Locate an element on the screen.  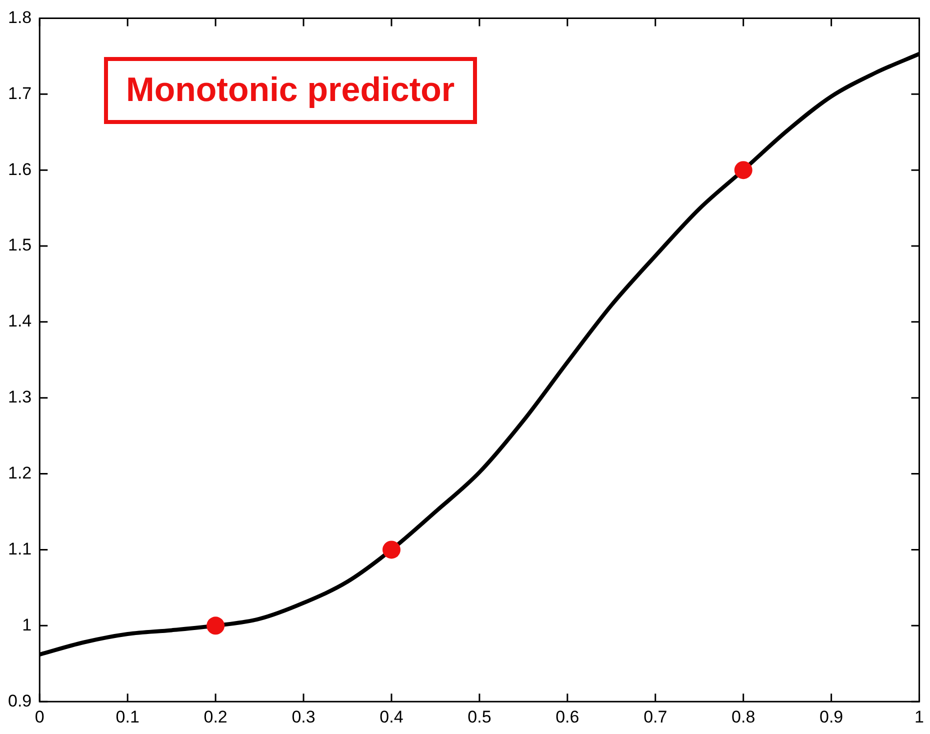
x-tick-label: 0.9 is located at coordinates (831, 716).